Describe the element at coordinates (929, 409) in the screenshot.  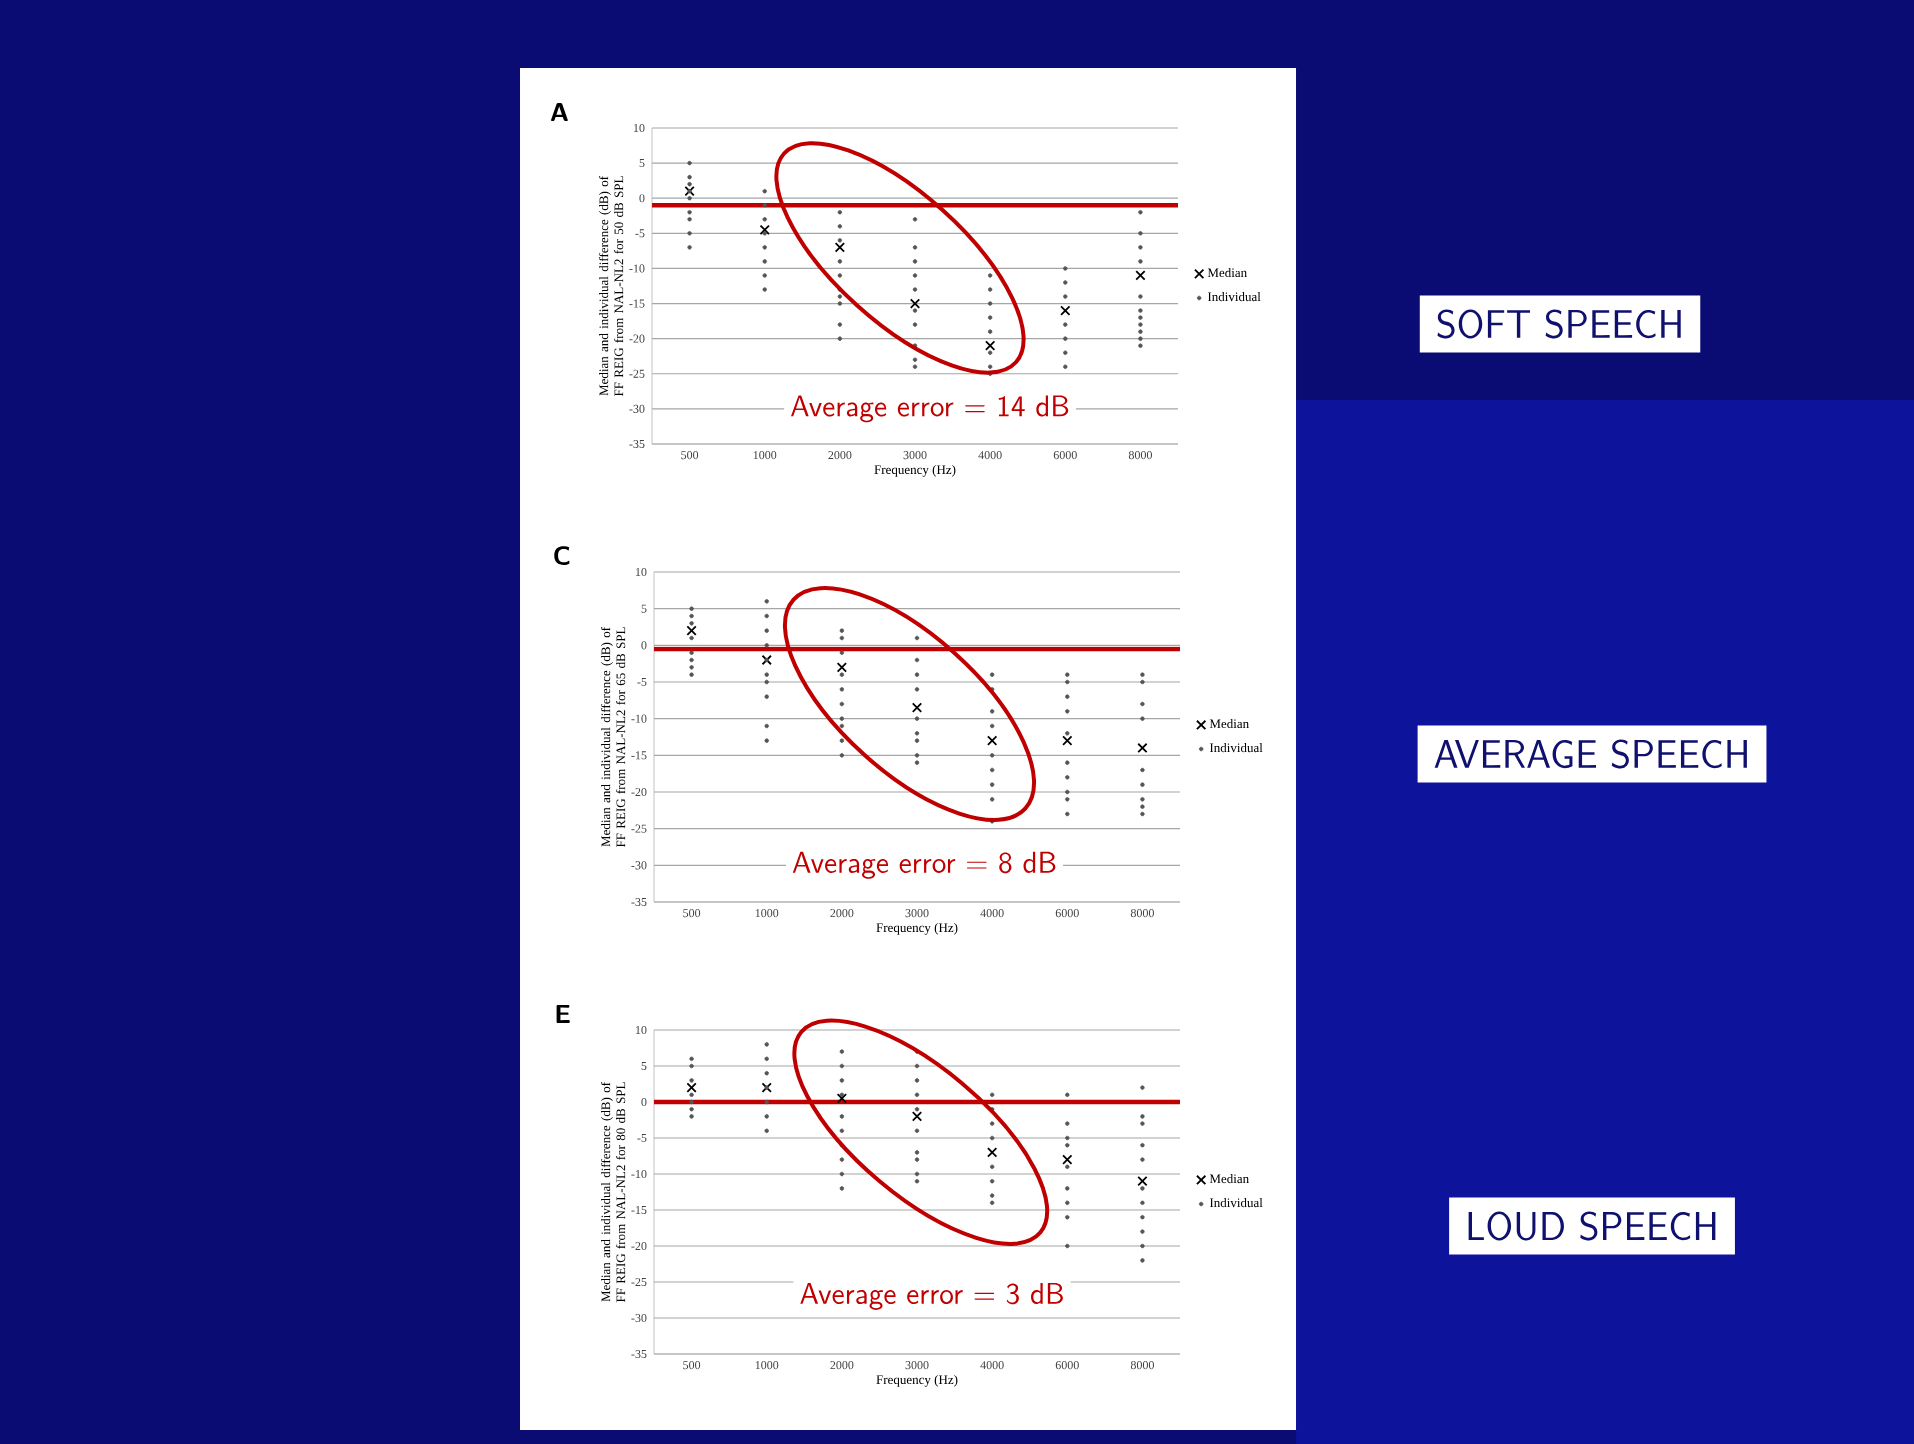
I see `annotation: Average error = 14 dB` at that location.